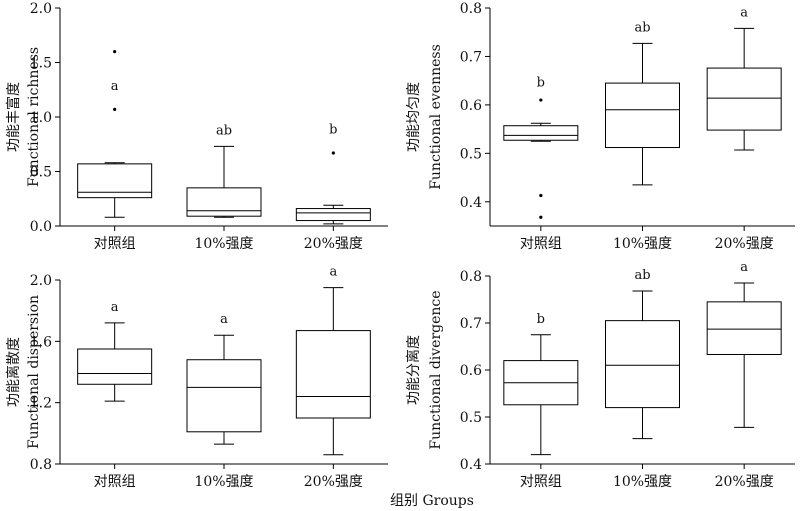 Image resolution: width=800 pixels, height=511 pixels. I want to click on y-axis-label-en: Functional dispersion, so click(34, 372).